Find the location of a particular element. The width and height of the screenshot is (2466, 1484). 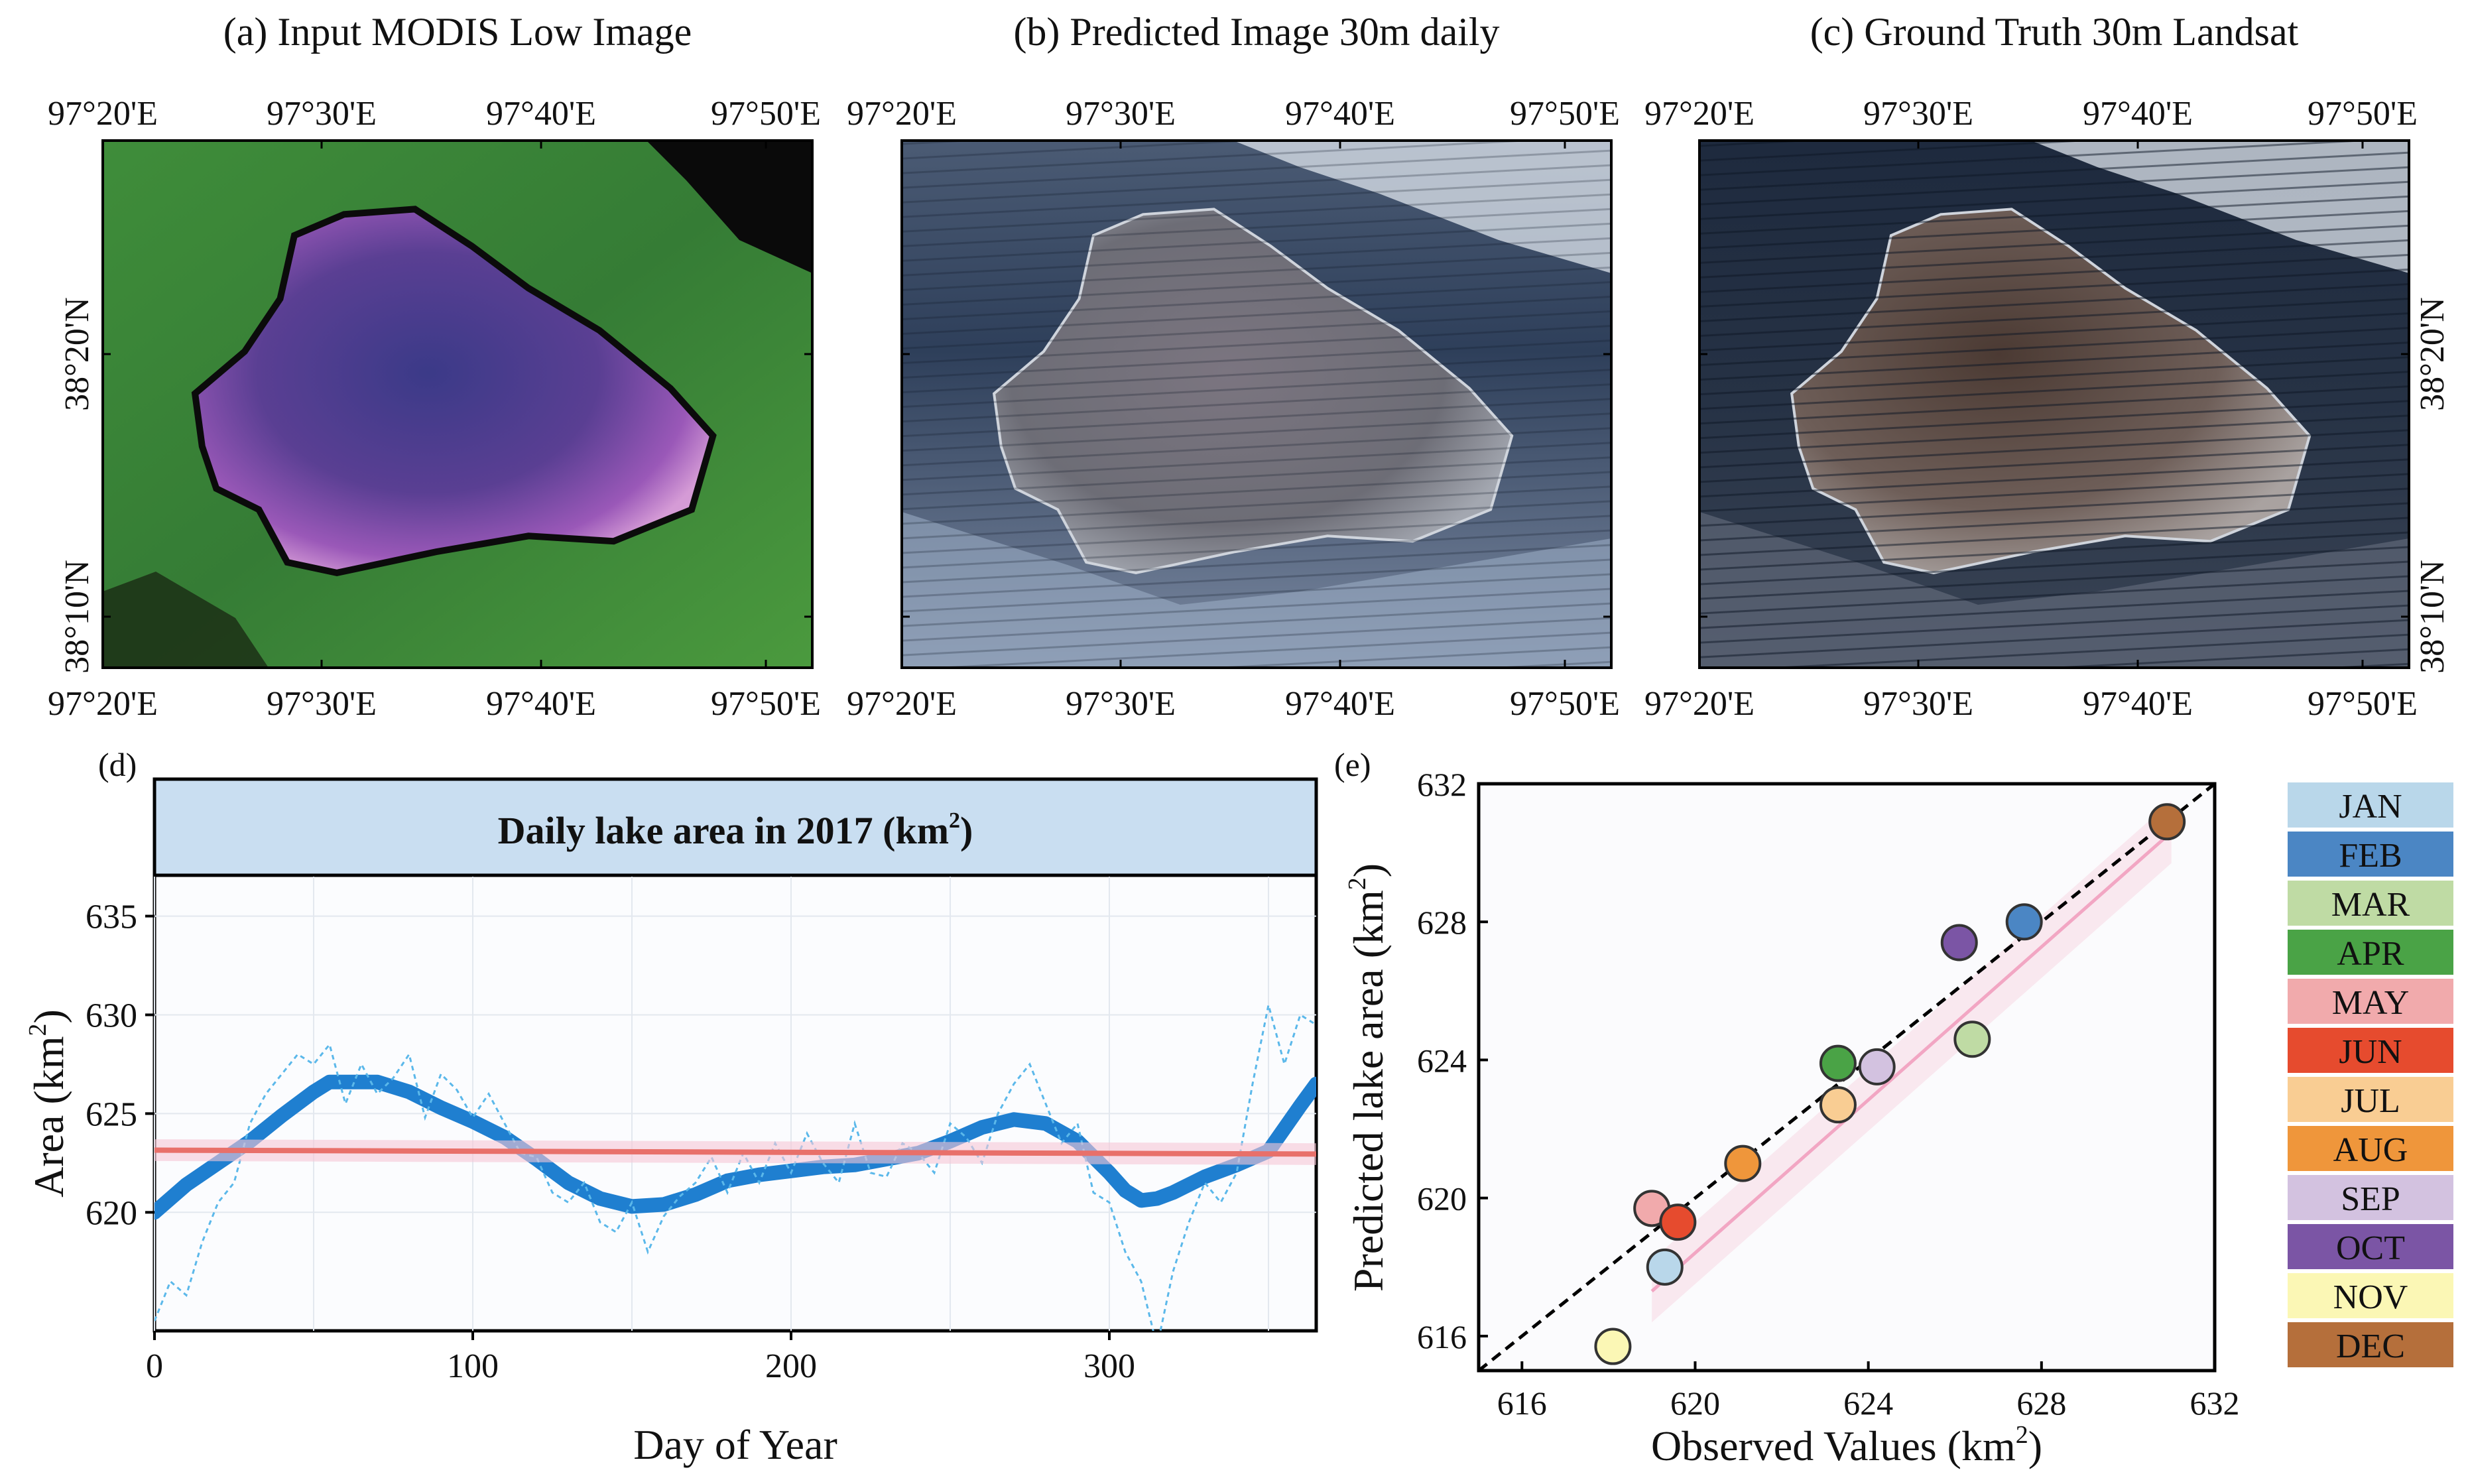

map-title-a: (a) Input MODIS Low Image is located at coordinates (458, 32).